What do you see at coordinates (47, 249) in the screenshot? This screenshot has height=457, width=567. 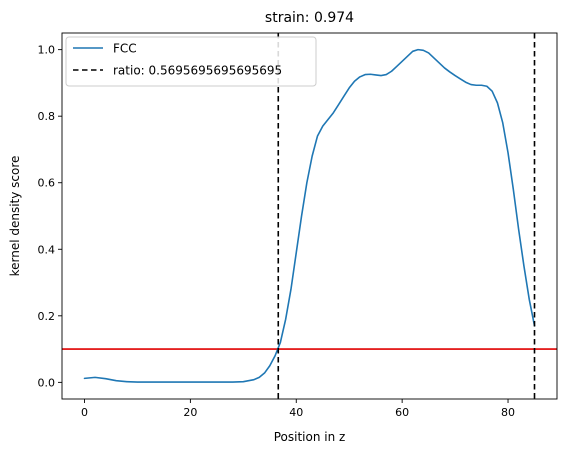 I see `y-tick-label: 0.4` at bounding box center [47, 249].